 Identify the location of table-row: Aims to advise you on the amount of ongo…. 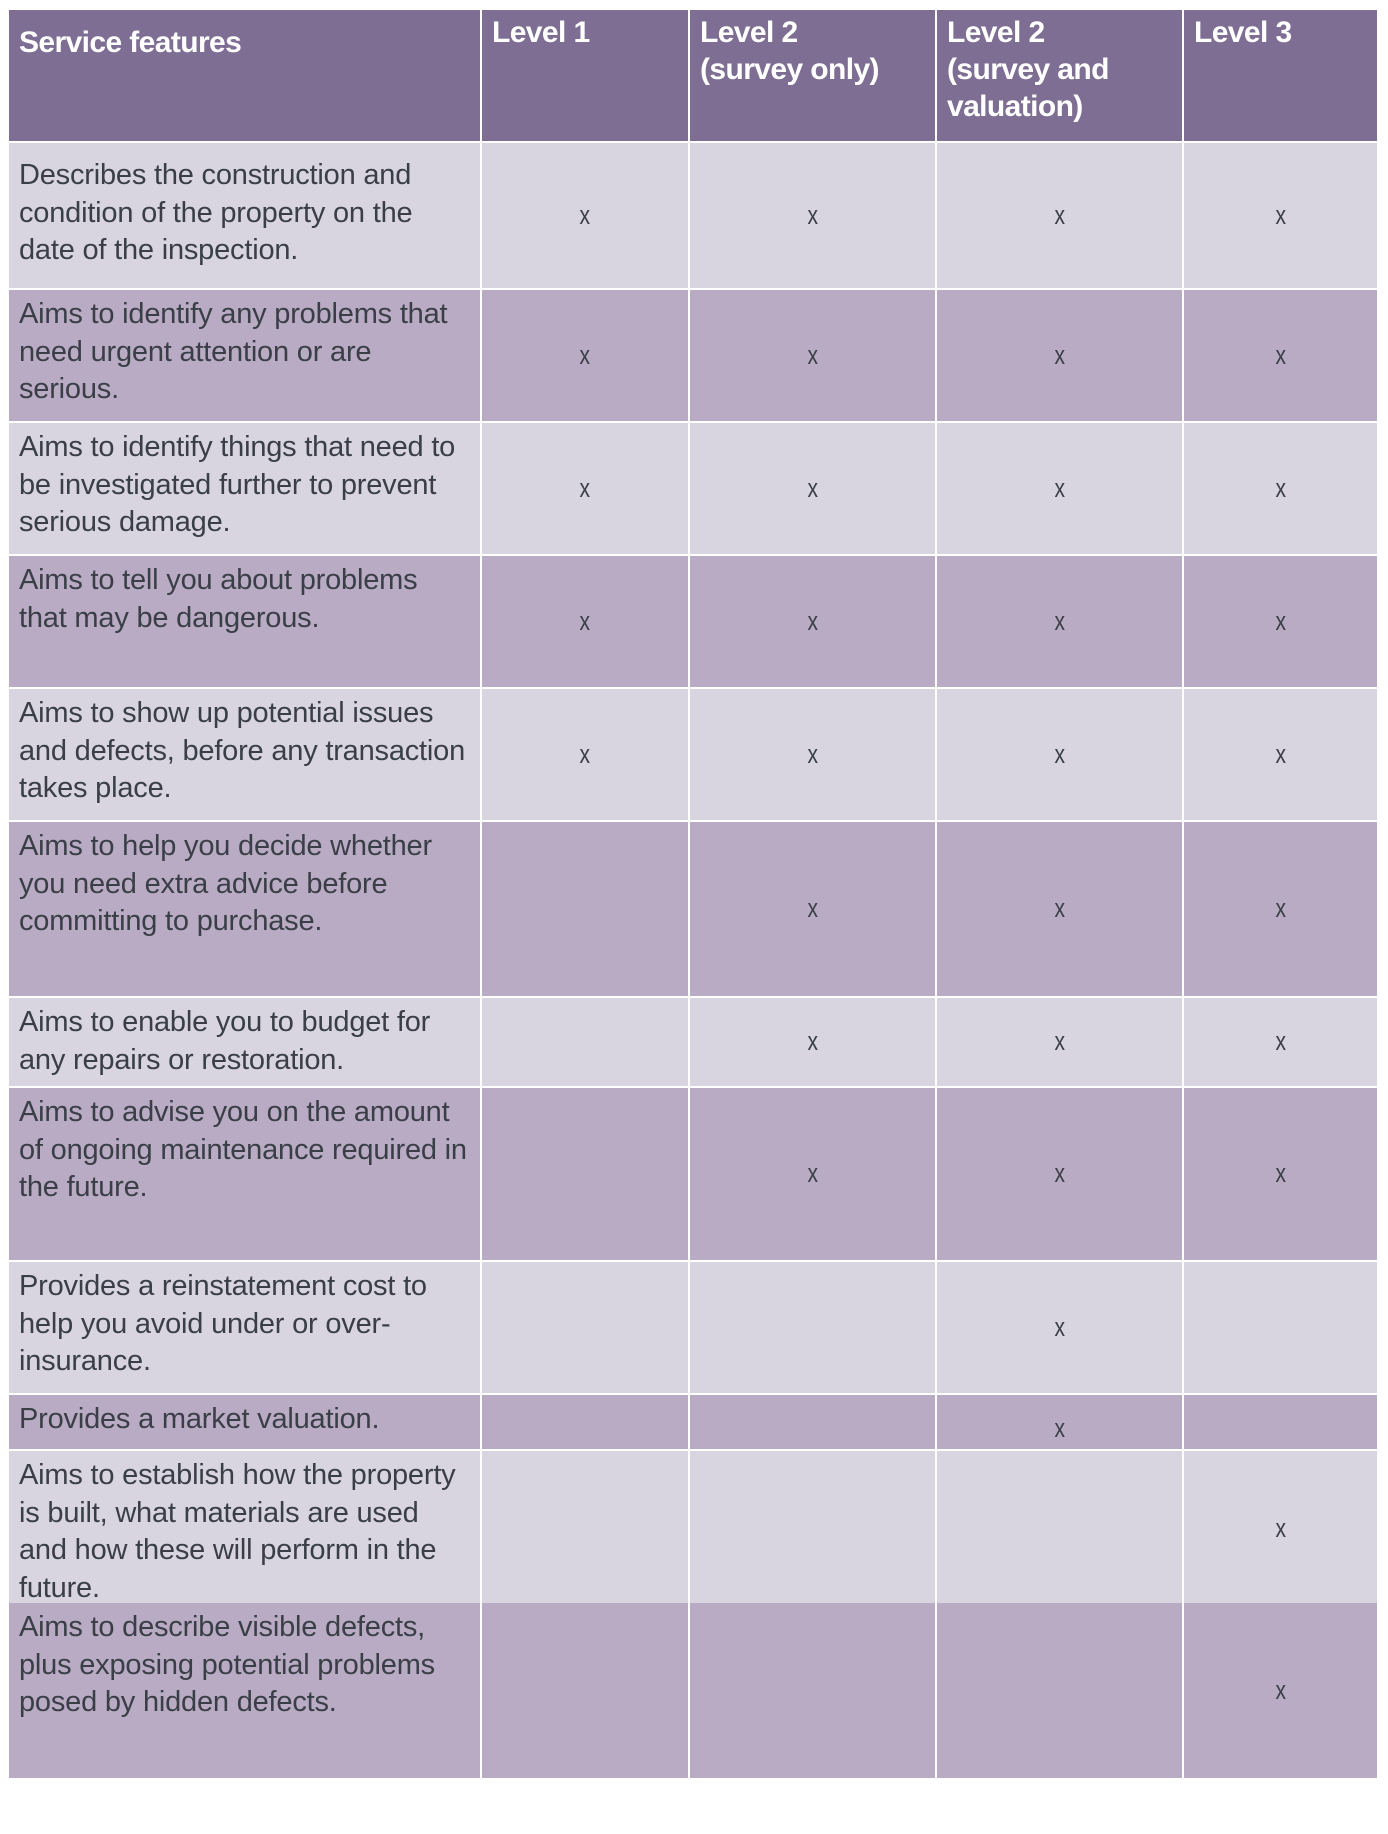
(693, 1174).